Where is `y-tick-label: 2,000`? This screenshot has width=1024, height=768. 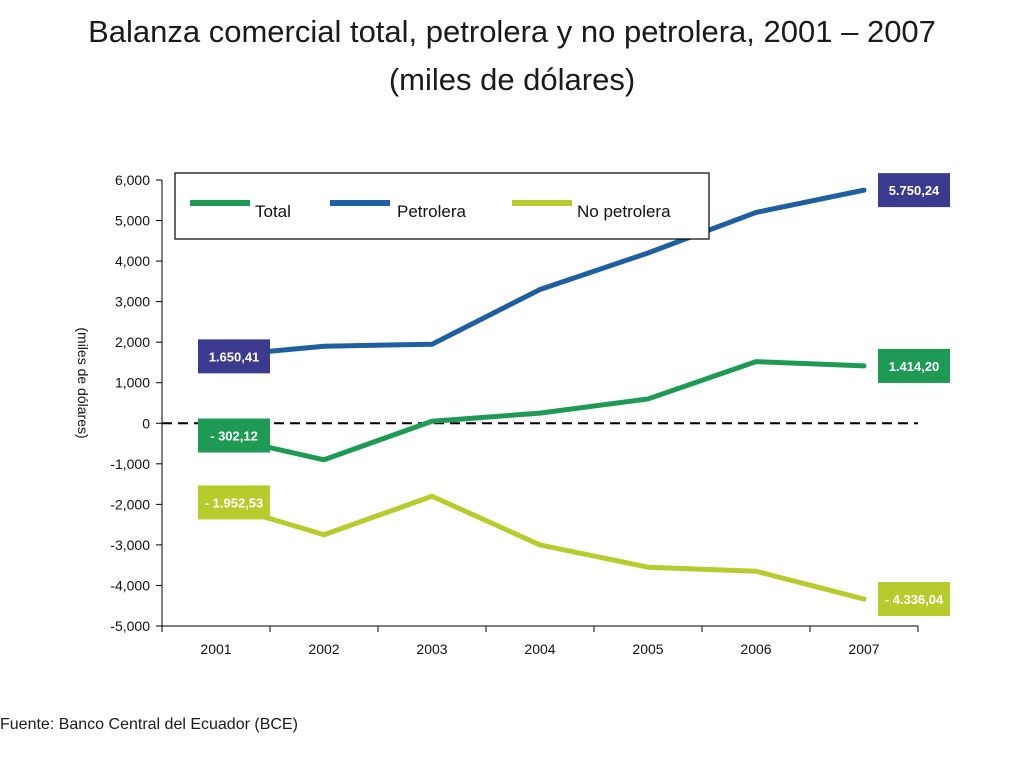 y-tick-label: 2,000 is located at coordinates (132, 342).